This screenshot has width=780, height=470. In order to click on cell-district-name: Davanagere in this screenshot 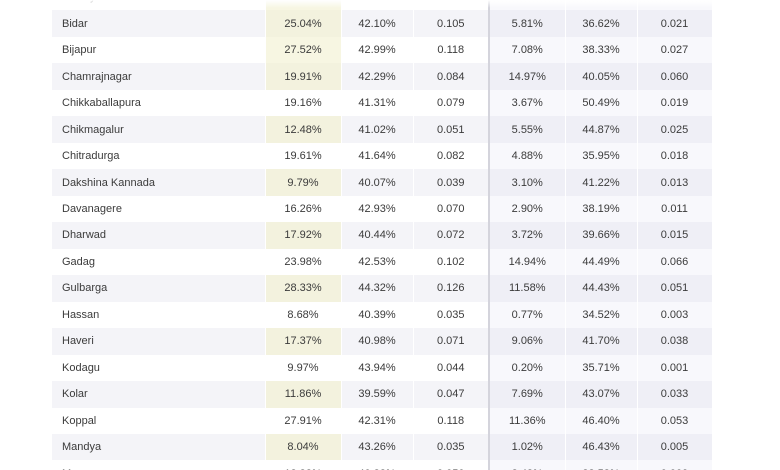, I will do `click(159, 209)`.